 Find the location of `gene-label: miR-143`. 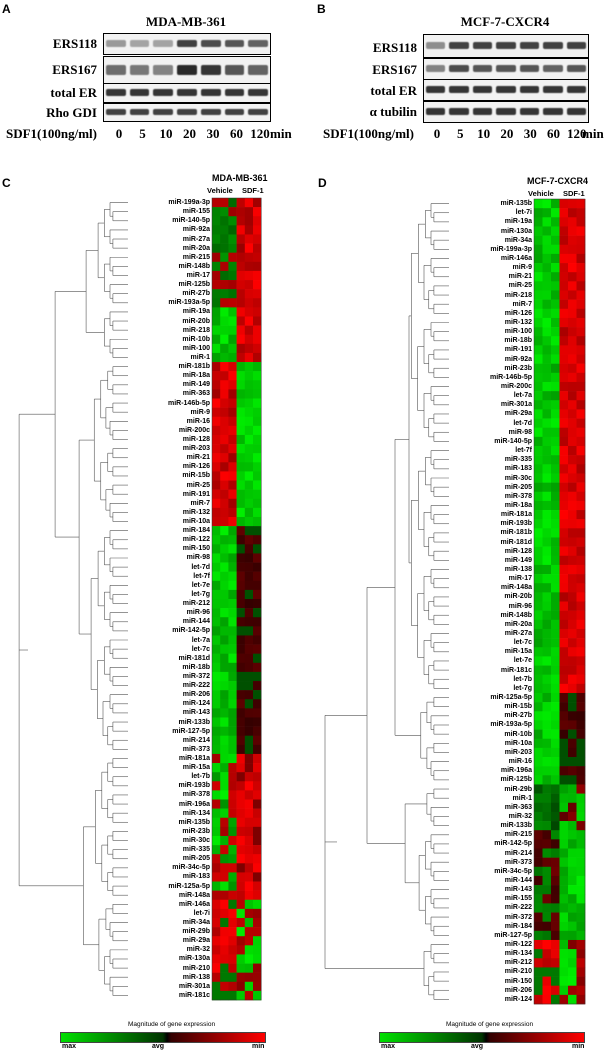

gene-label: miR-143 is located at coordinates (196, 713).